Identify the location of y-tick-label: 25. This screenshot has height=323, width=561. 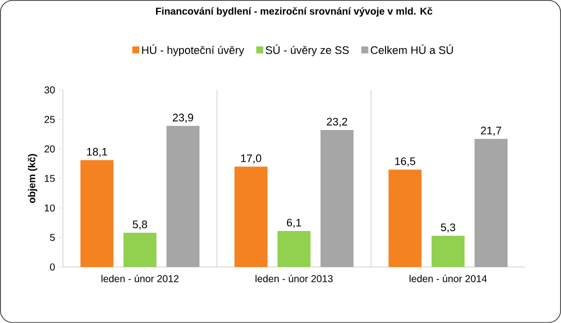
(49, 120).